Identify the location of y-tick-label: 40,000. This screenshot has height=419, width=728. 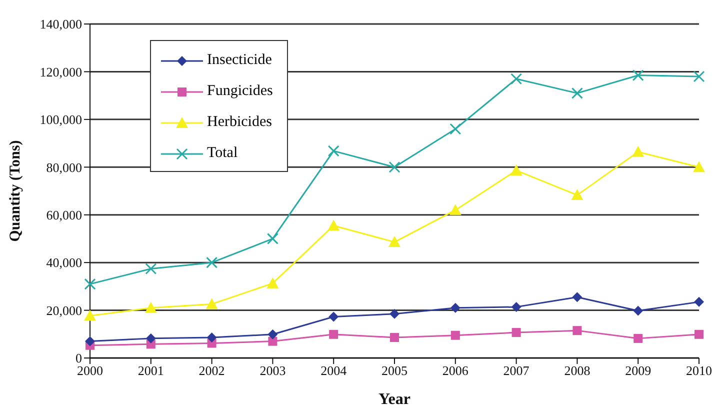
(64, 262).